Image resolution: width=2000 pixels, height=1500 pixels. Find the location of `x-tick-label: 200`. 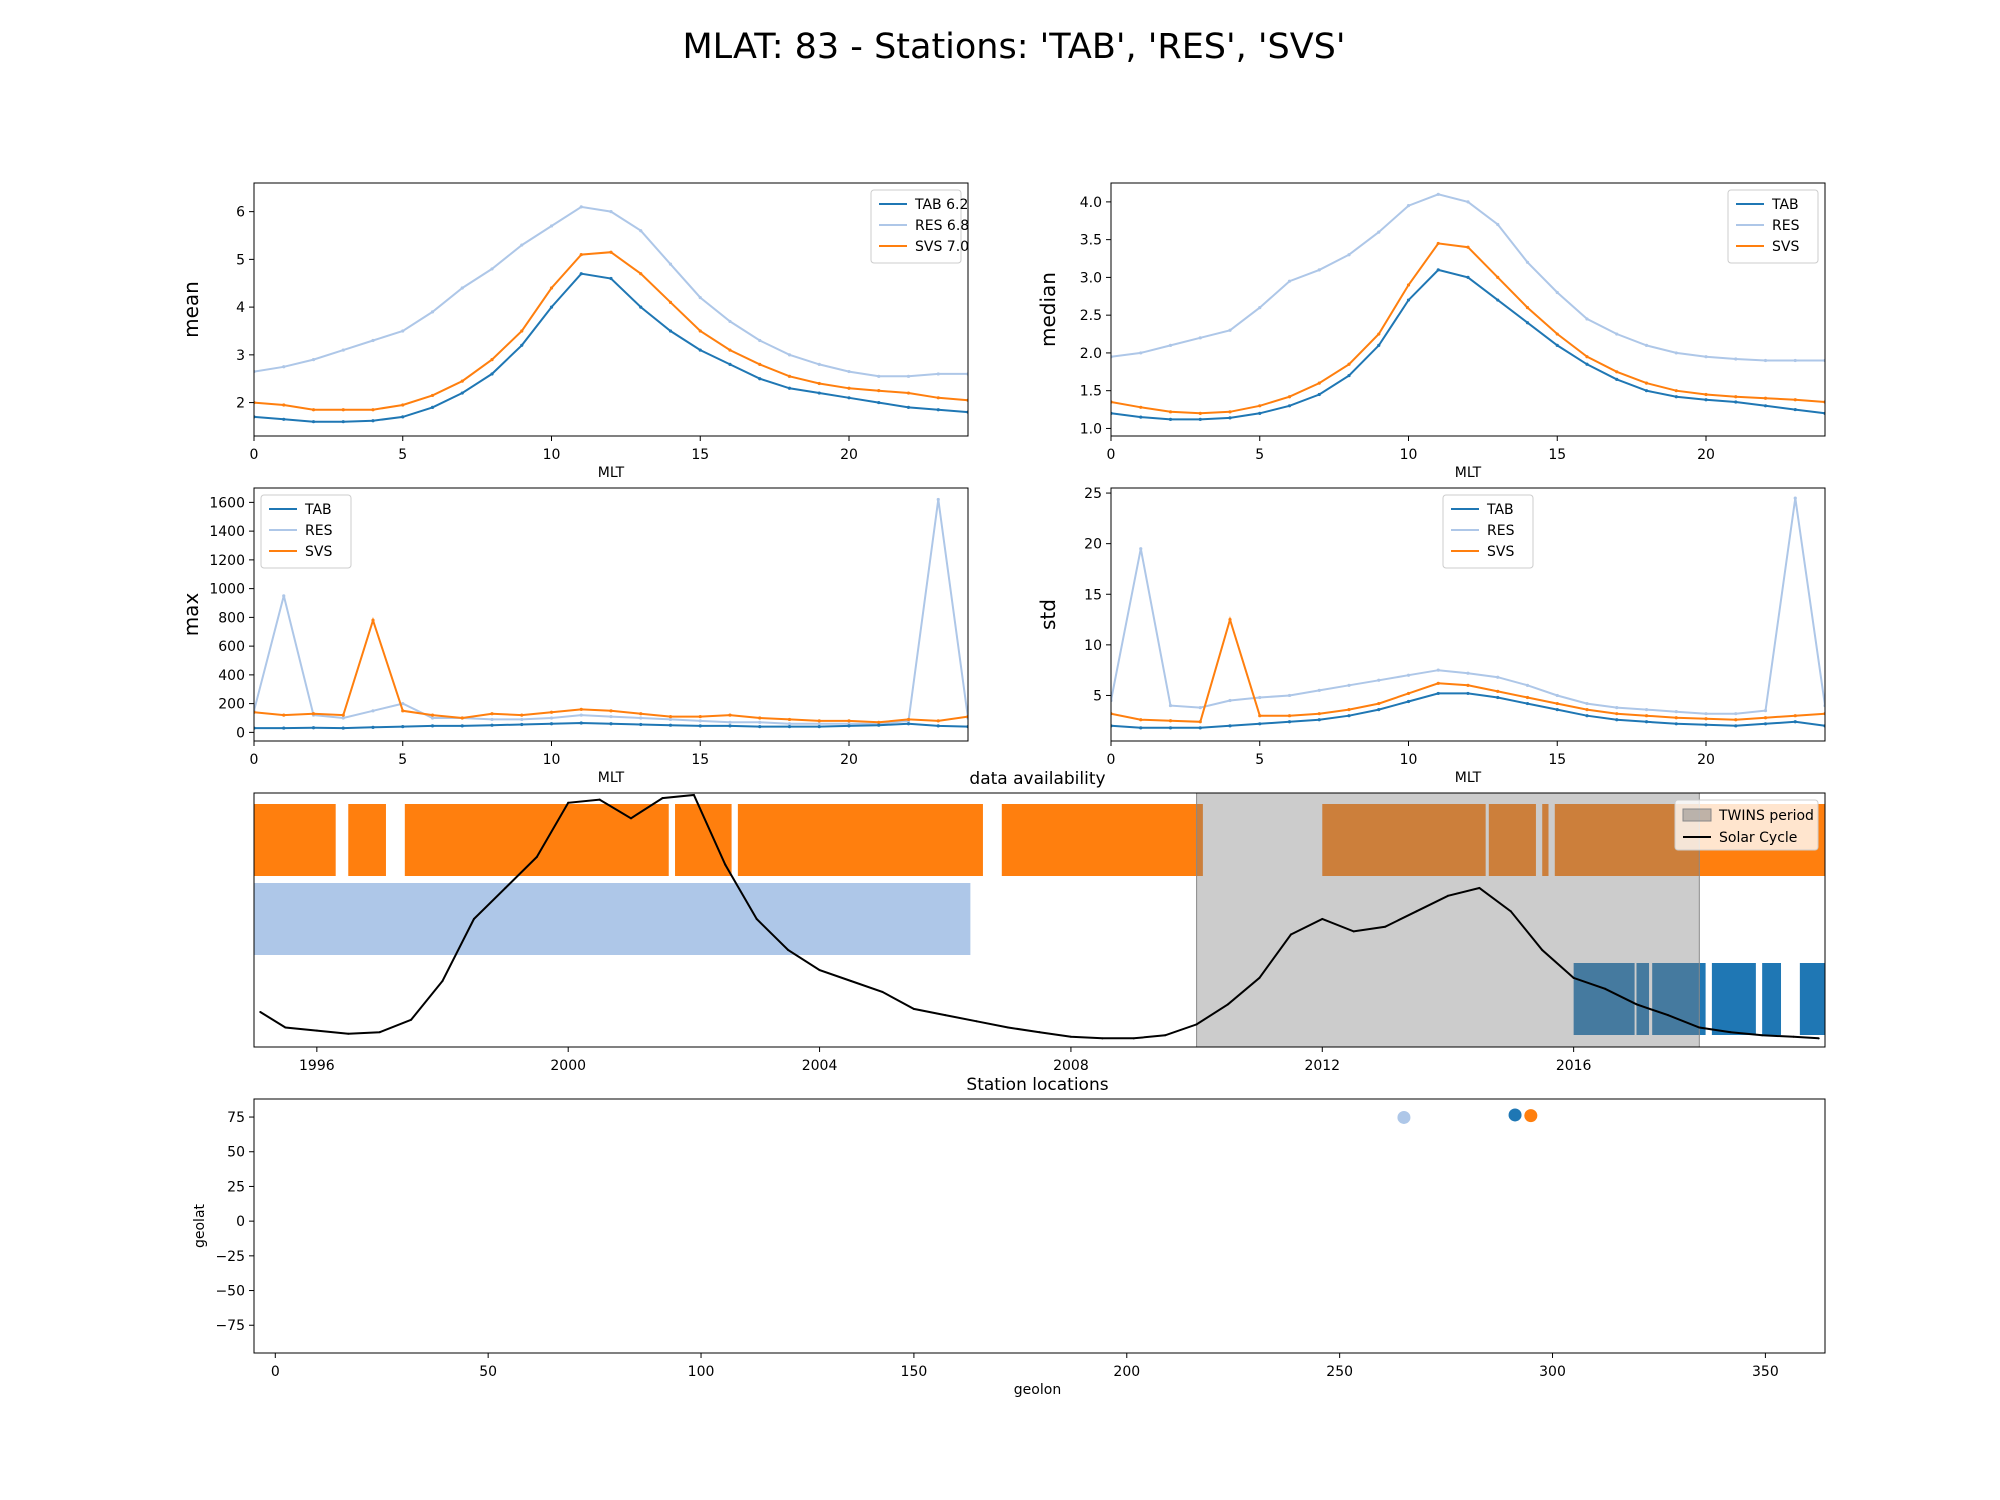

x-tick-label: 200 is located at coordinates (1126, 1372).